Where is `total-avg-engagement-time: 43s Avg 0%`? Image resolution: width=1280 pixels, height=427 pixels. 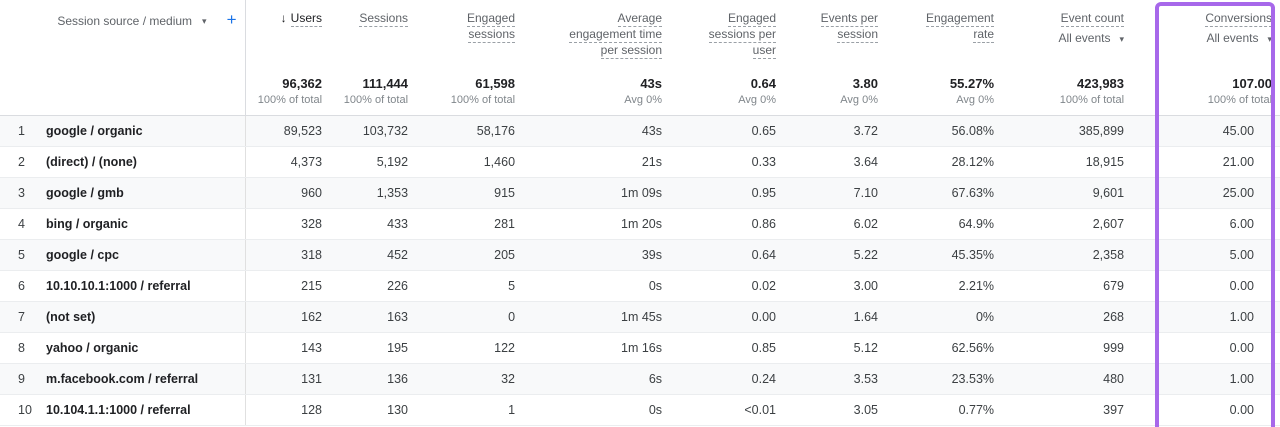
total-avg-engagement-time: 43s Avg 0% is located at coordinates (597, 91).